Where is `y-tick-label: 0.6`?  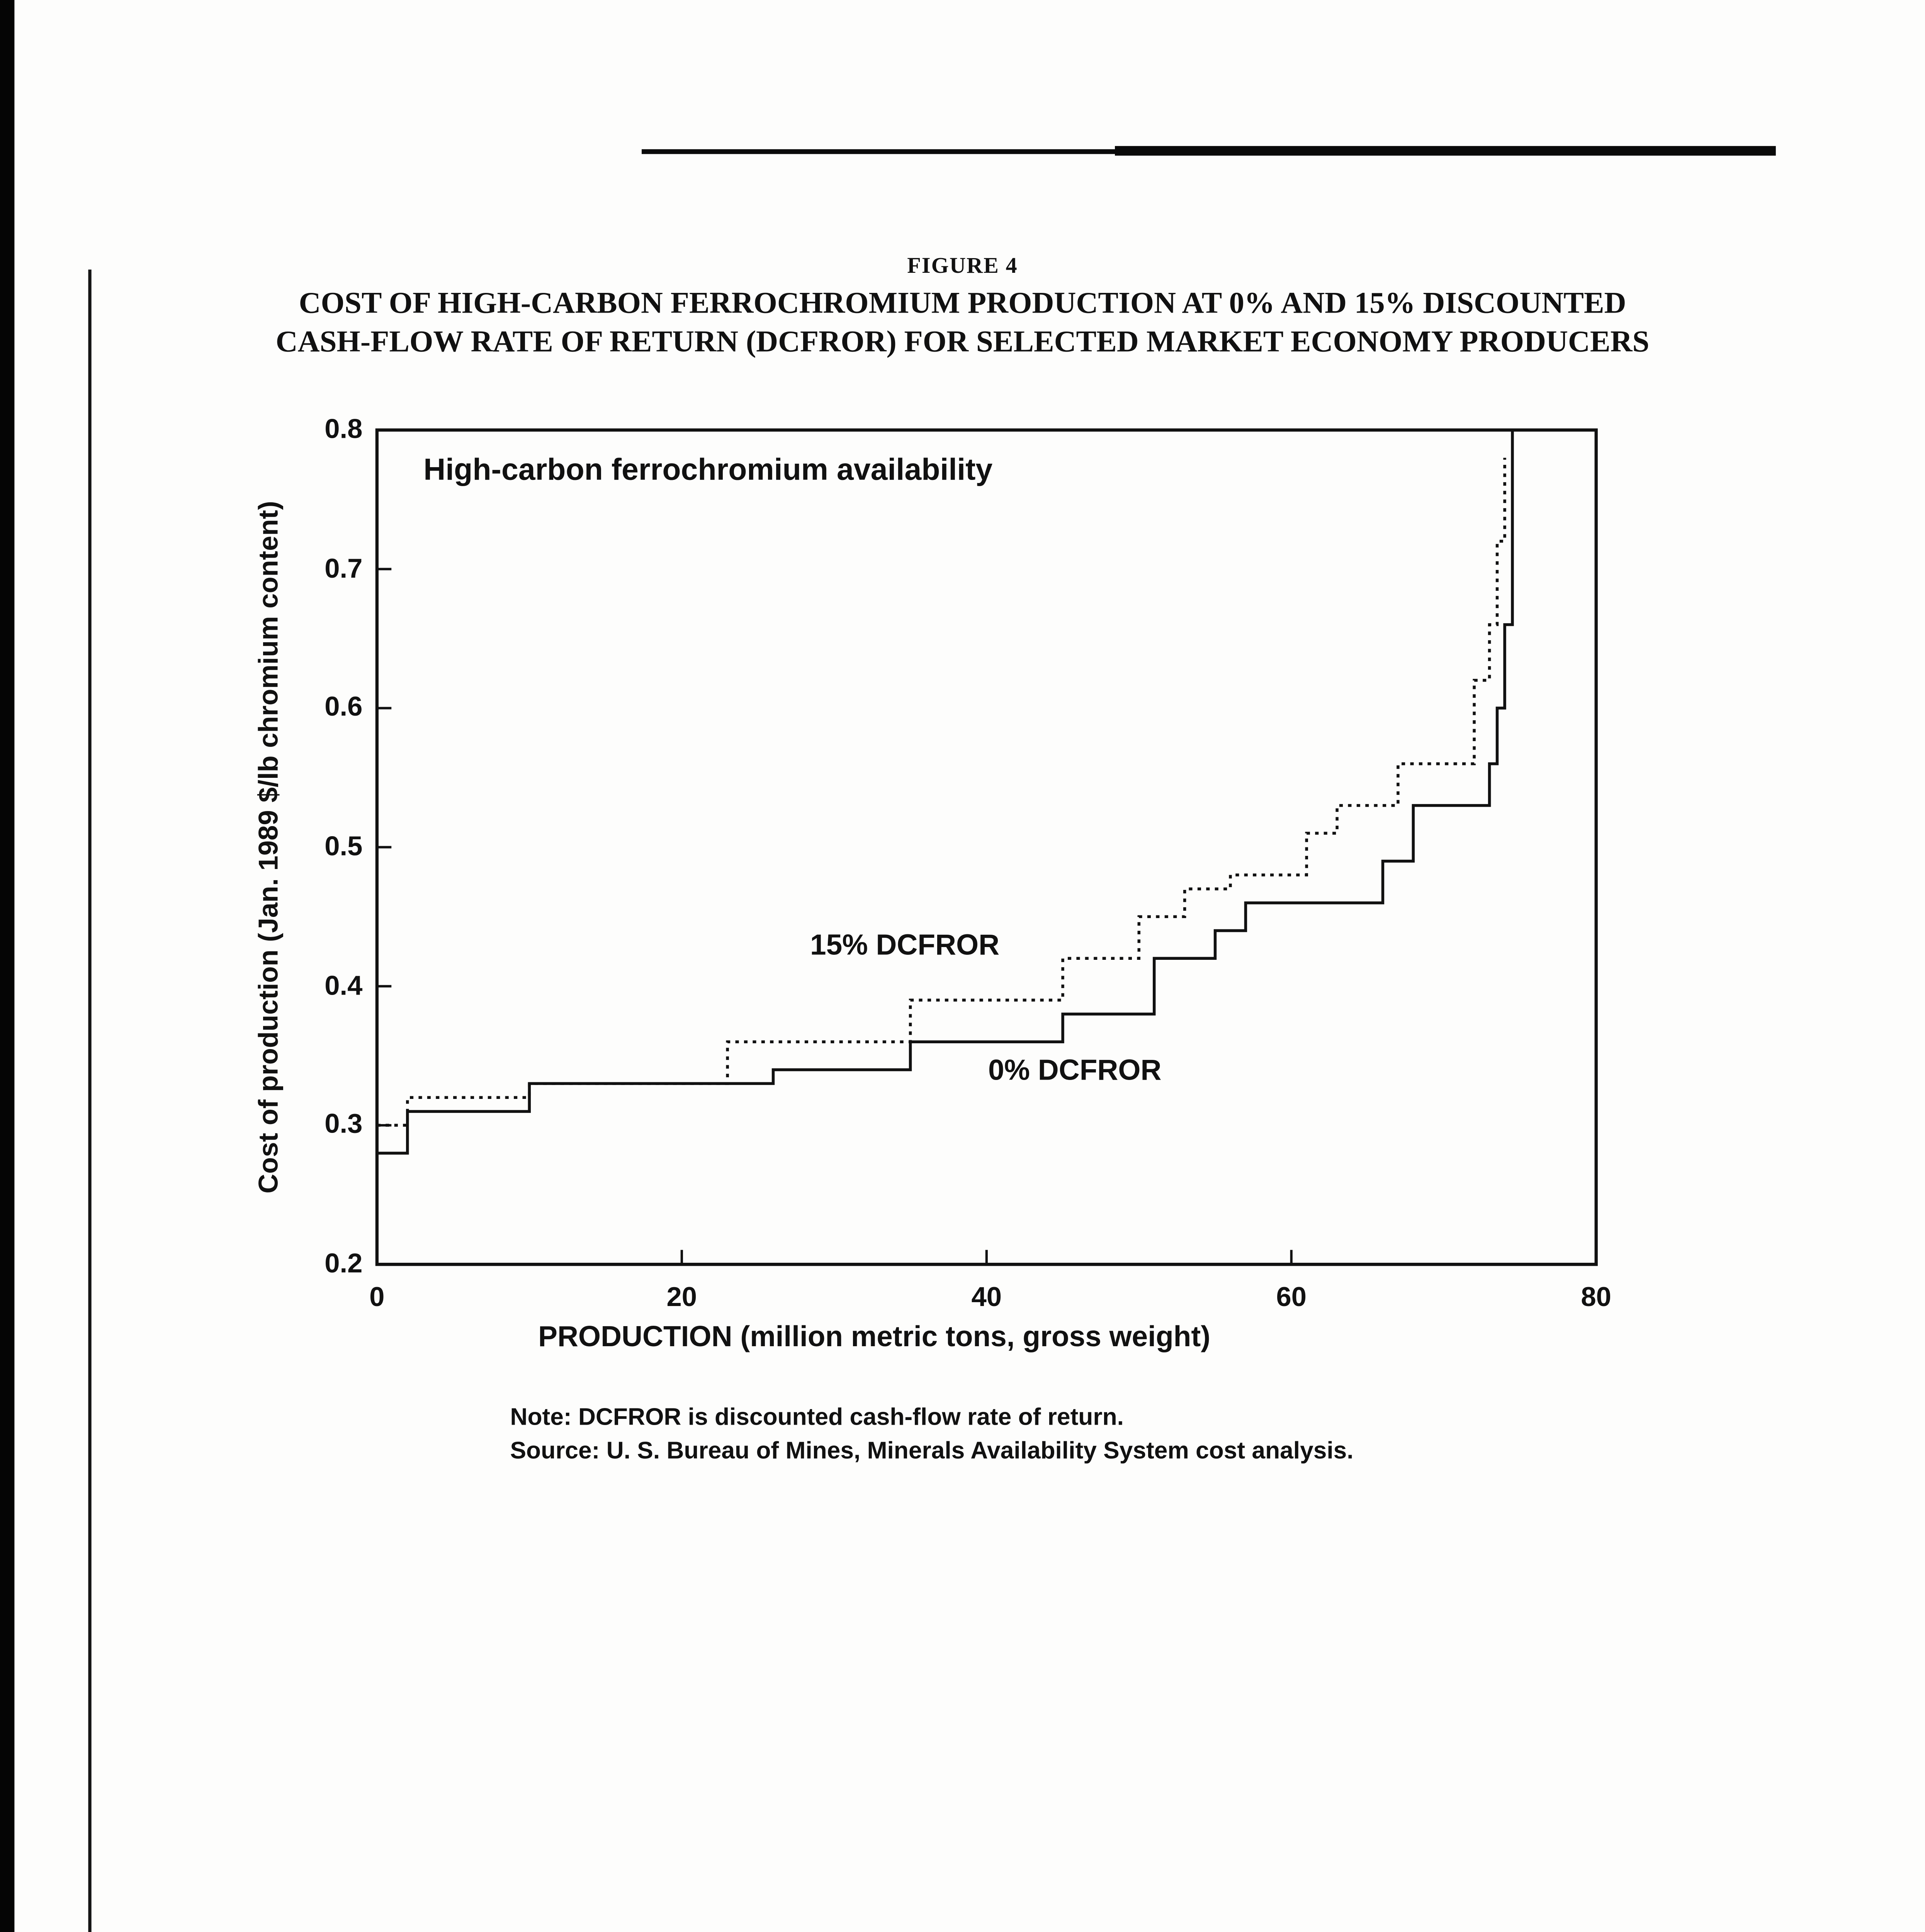
y-tick-label: 0.6 is located at coordinates (344, 706).